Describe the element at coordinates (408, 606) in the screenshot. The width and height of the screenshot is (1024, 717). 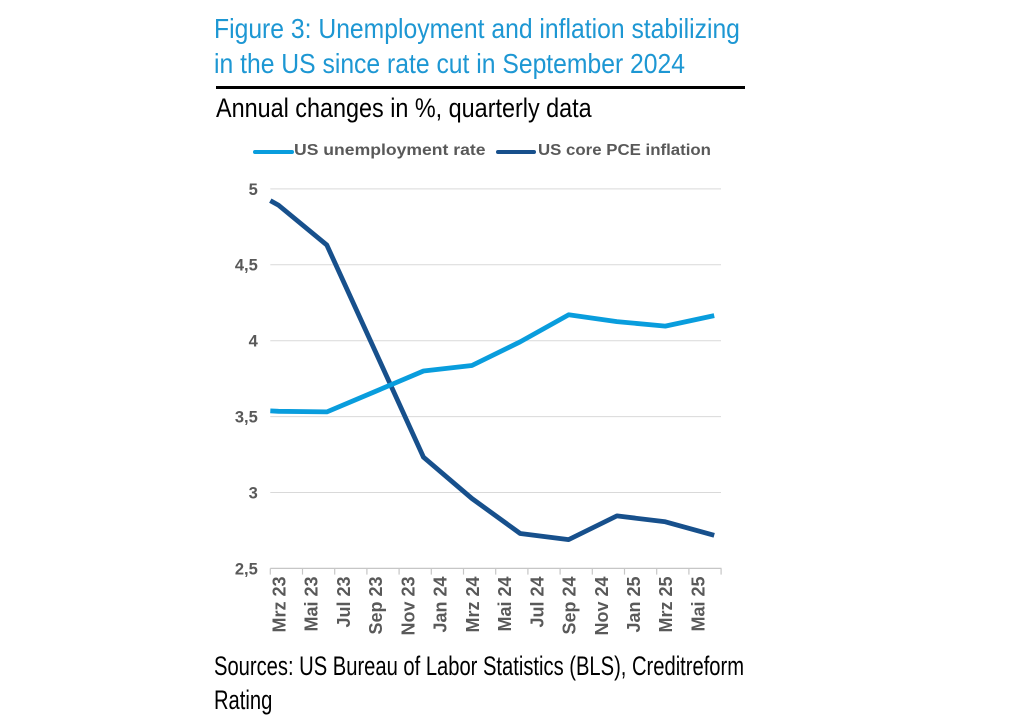
I see `svg-text: Nov 23` at that location.